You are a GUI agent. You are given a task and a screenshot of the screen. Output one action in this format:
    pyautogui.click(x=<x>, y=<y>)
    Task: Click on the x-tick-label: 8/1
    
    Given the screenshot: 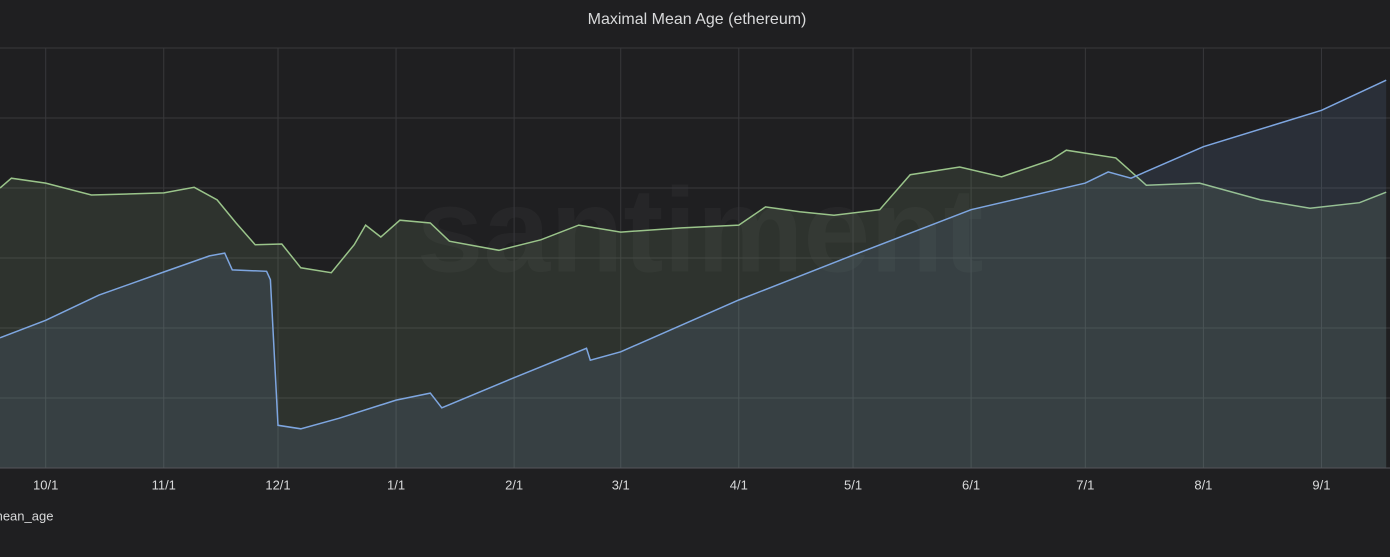 What is the action you would take?
    pyautogui.click(x=1203, y=484)
    